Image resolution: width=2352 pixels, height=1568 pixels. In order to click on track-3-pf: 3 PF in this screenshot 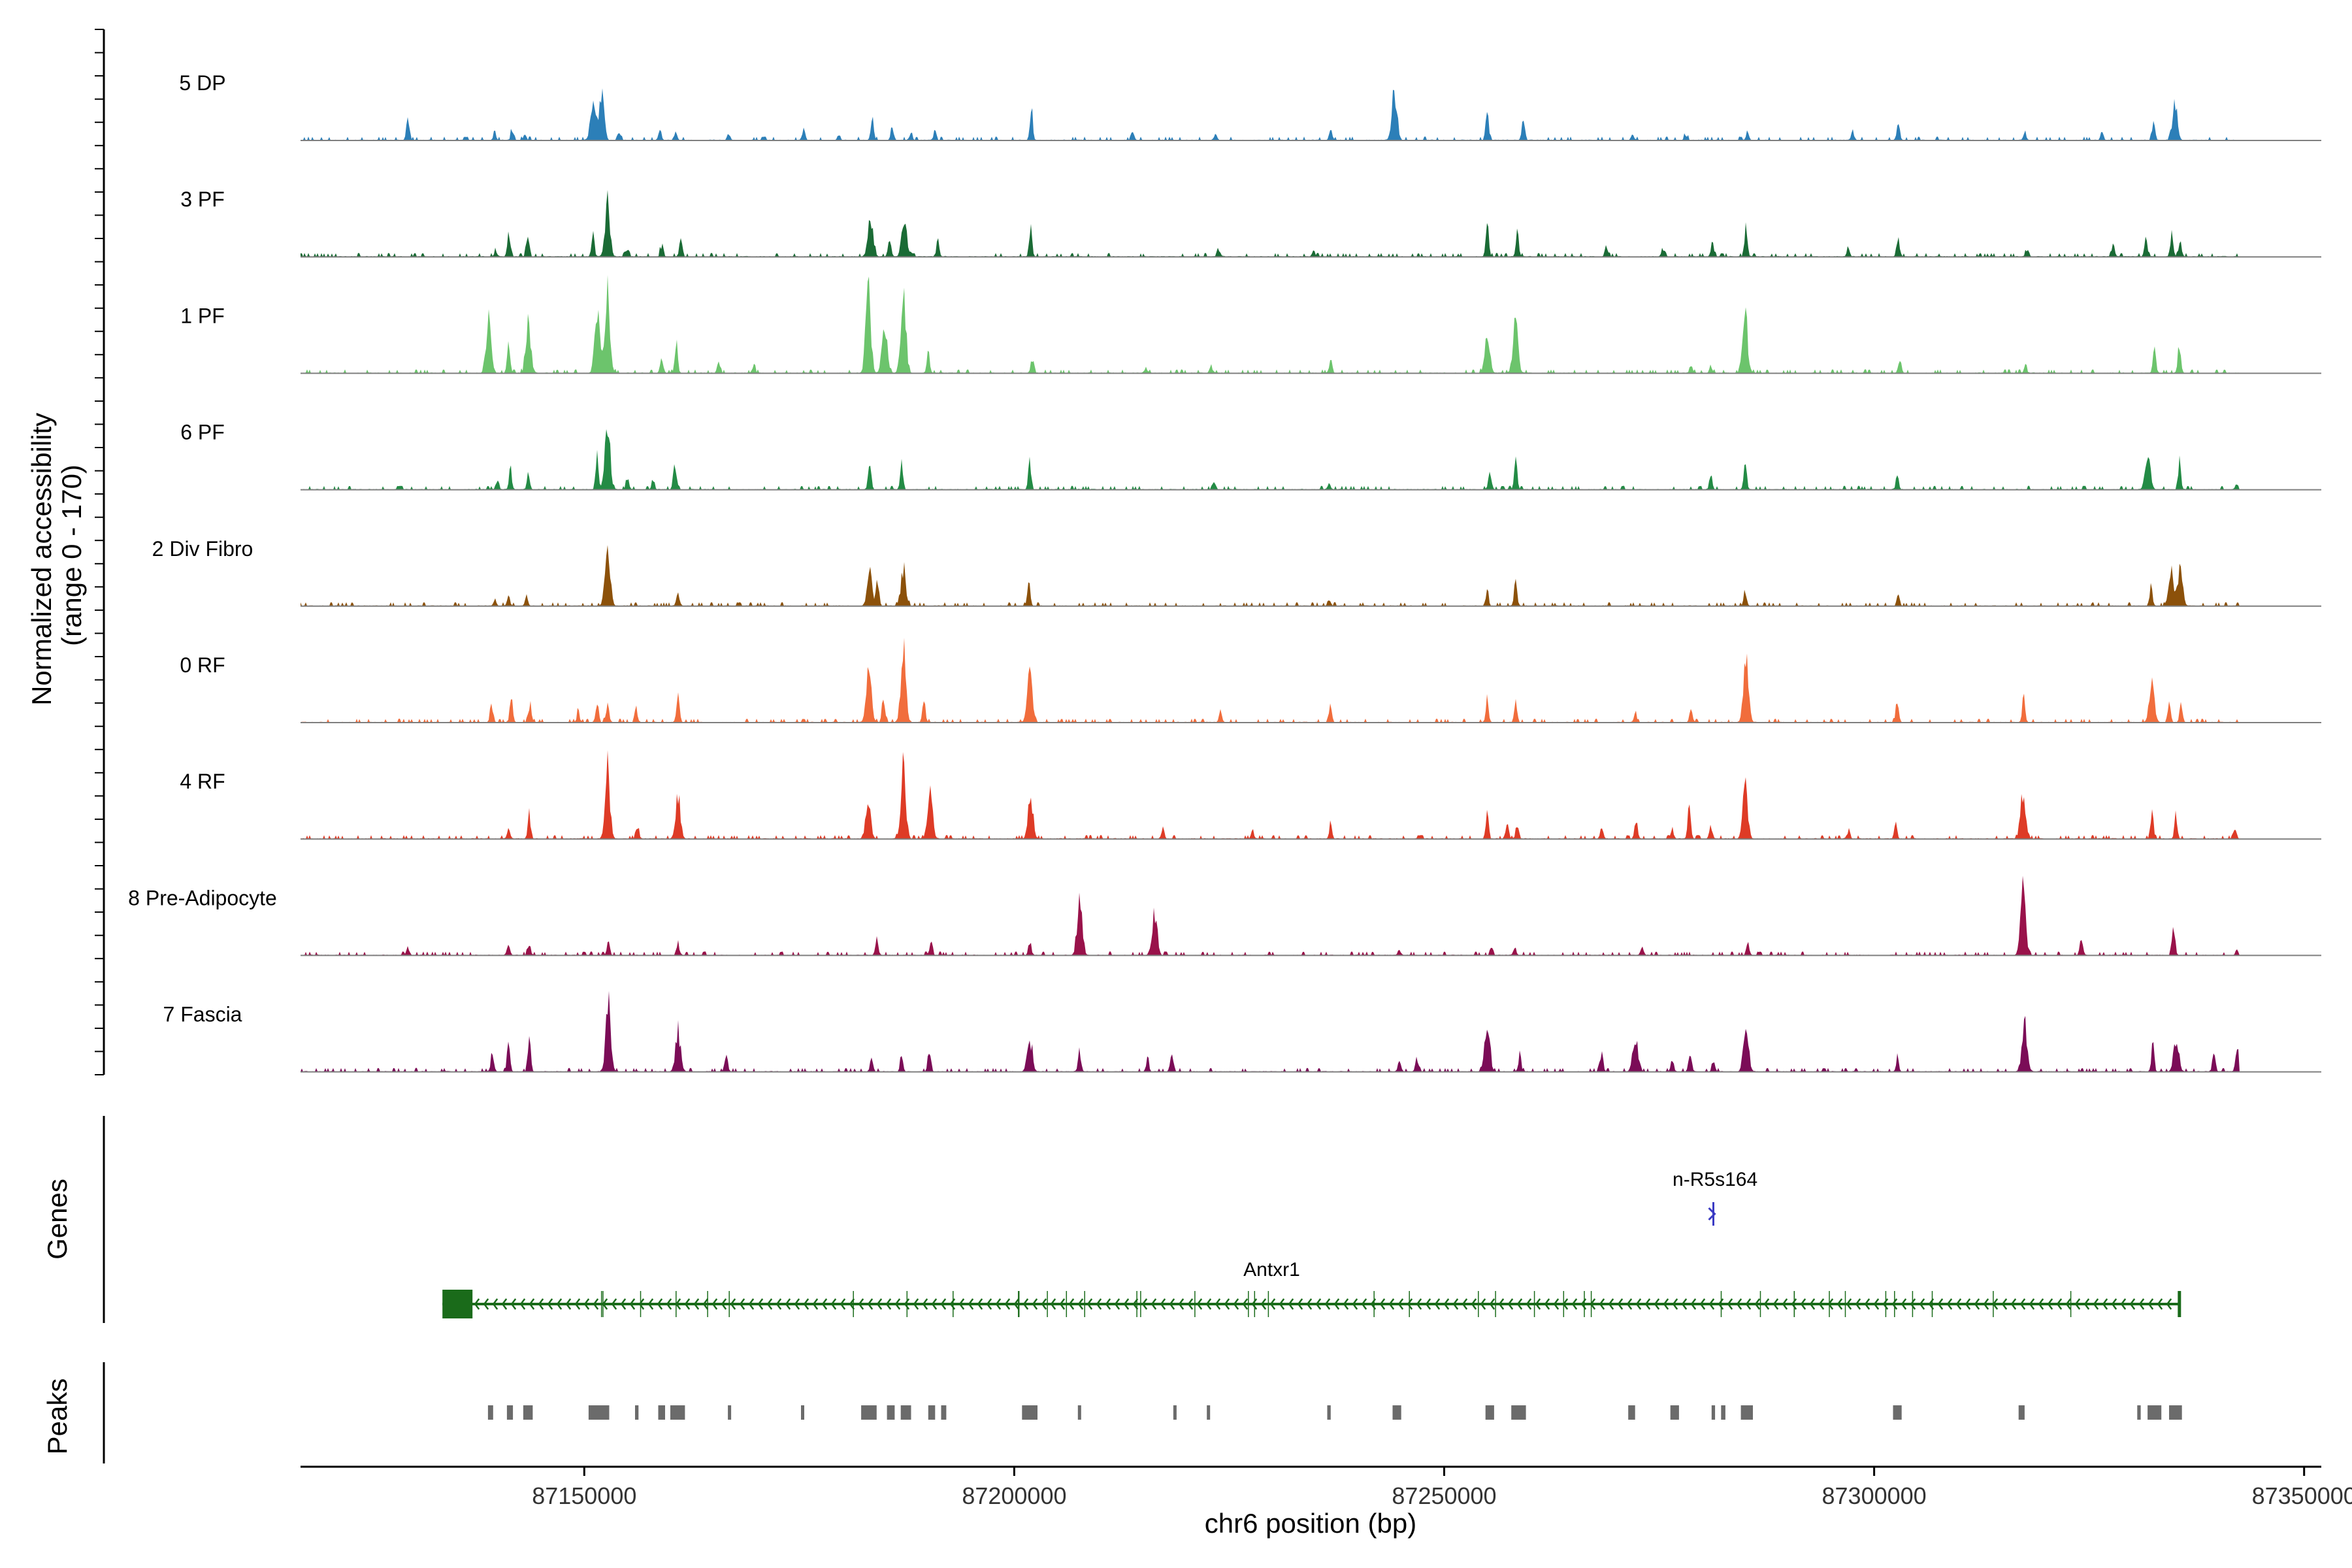, I will do `click(1250, 223)`.